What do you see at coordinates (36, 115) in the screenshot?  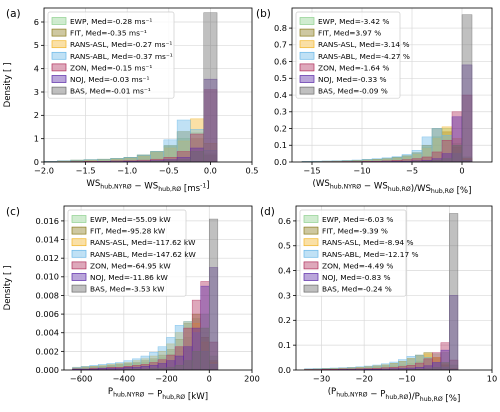 I see `y-tick-label: 2` at bounding box center [36, 115].